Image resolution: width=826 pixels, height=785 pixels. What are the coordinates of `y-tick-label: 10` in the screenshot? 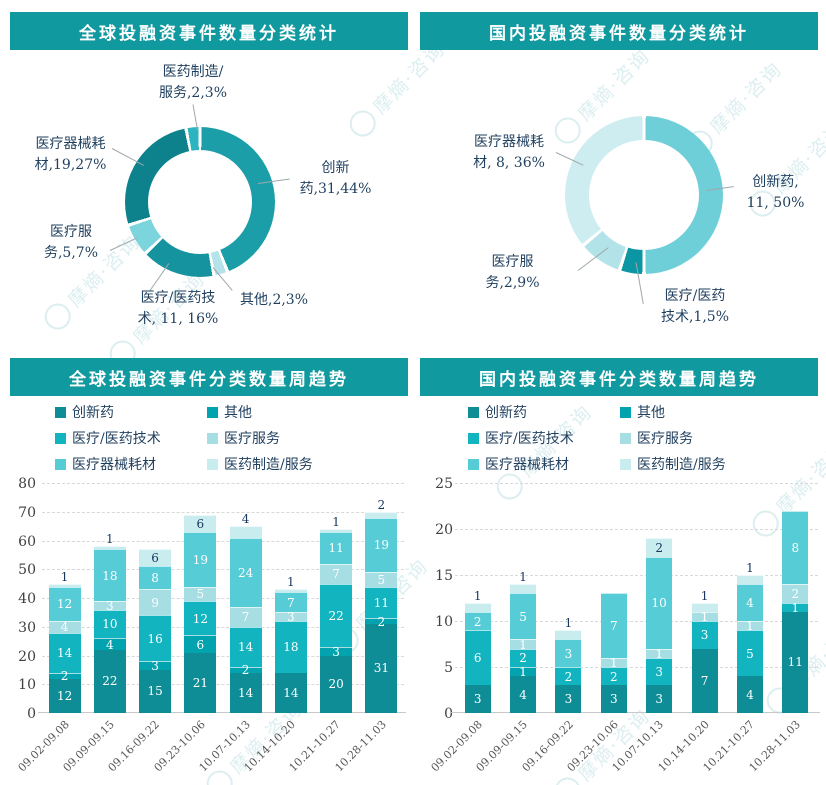 It's located at (444, 622).